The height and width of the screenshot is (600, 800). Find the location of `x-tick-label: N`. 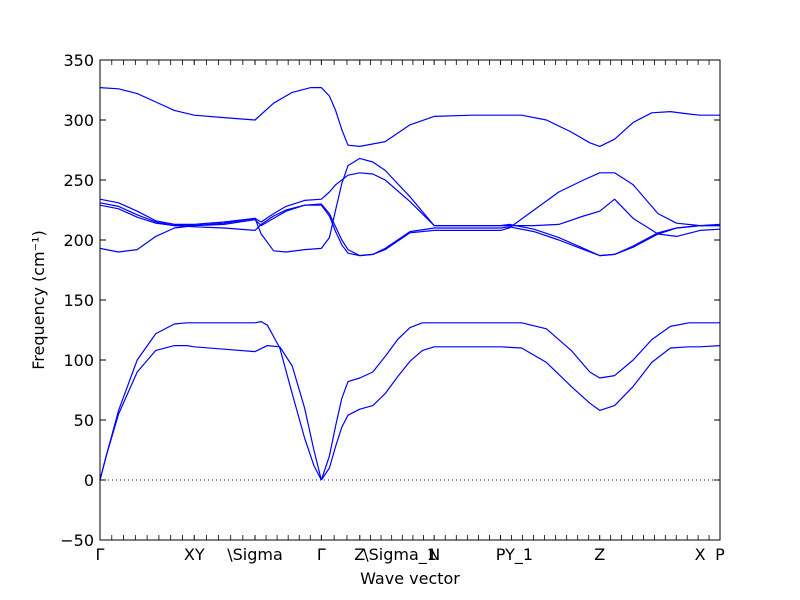

x-tick-label: N is located at coordinates (434, 554).